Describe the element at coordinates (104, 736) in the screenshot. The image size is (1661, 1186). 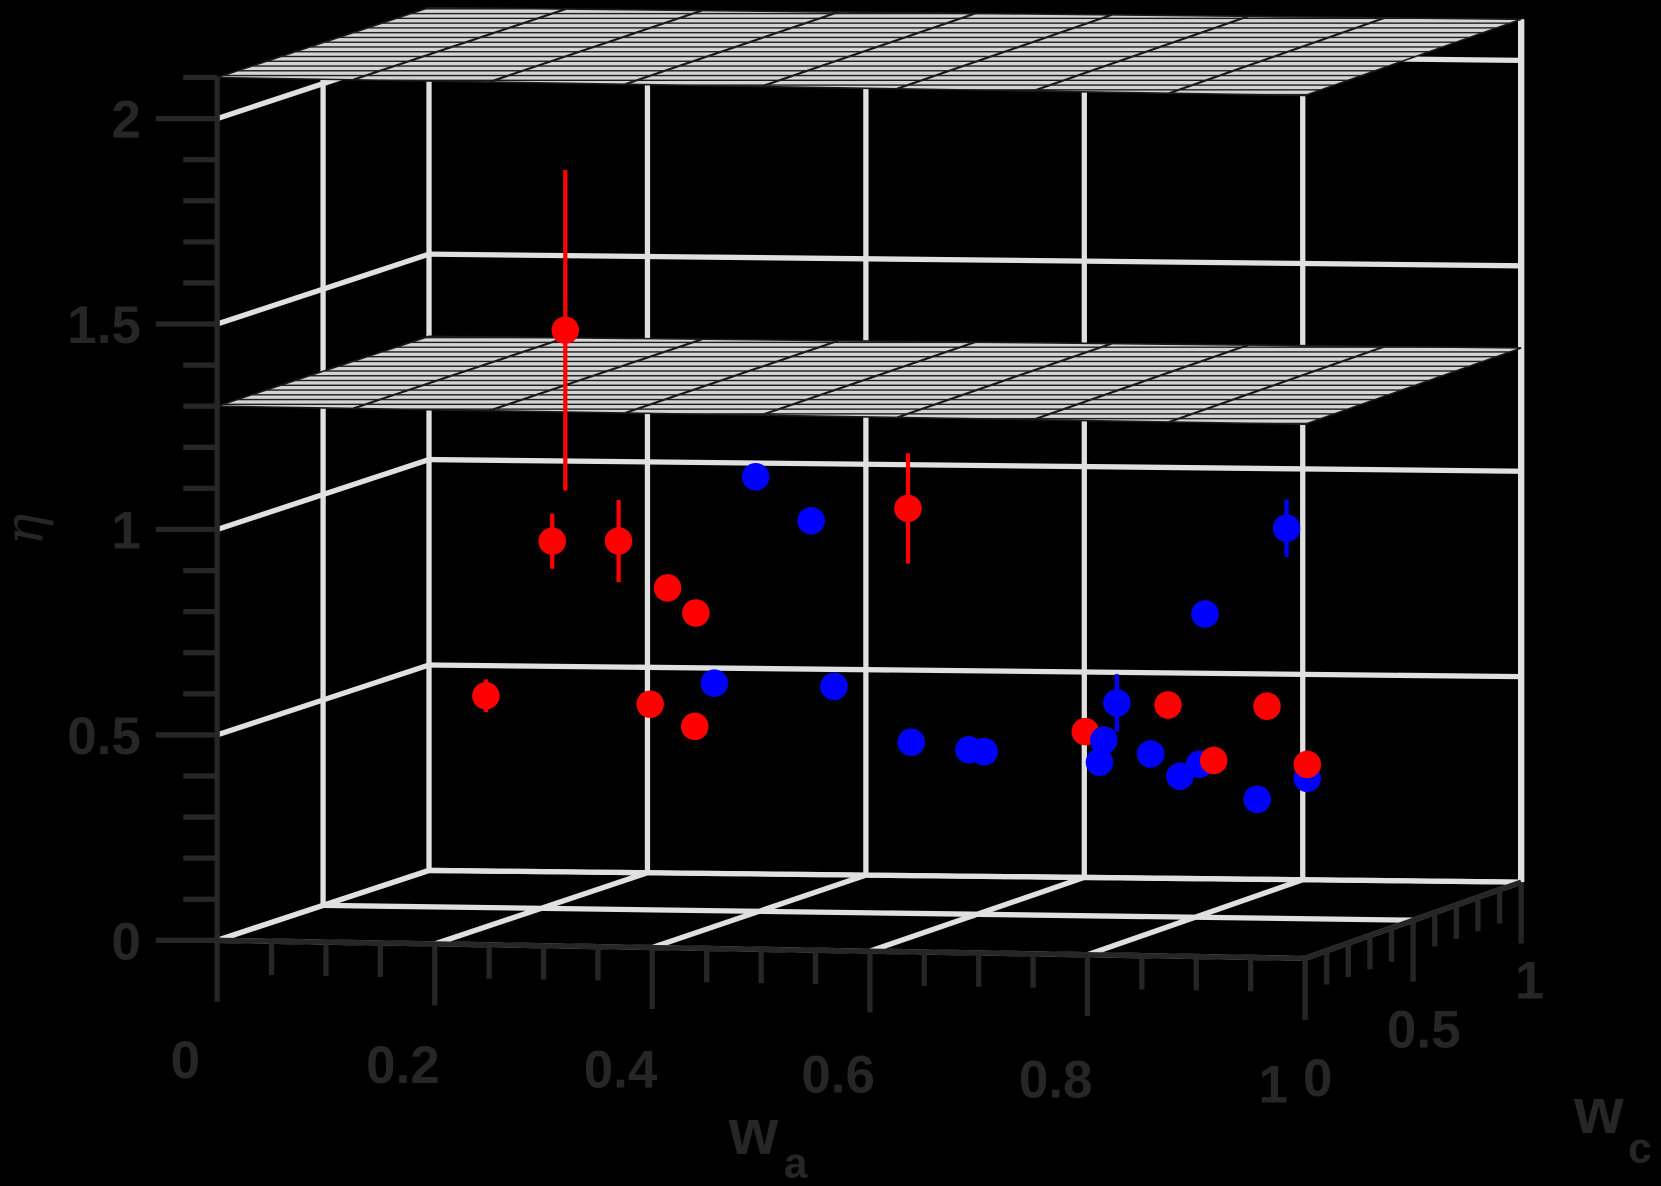
I see `z-tick-label: 0.5` at that location.